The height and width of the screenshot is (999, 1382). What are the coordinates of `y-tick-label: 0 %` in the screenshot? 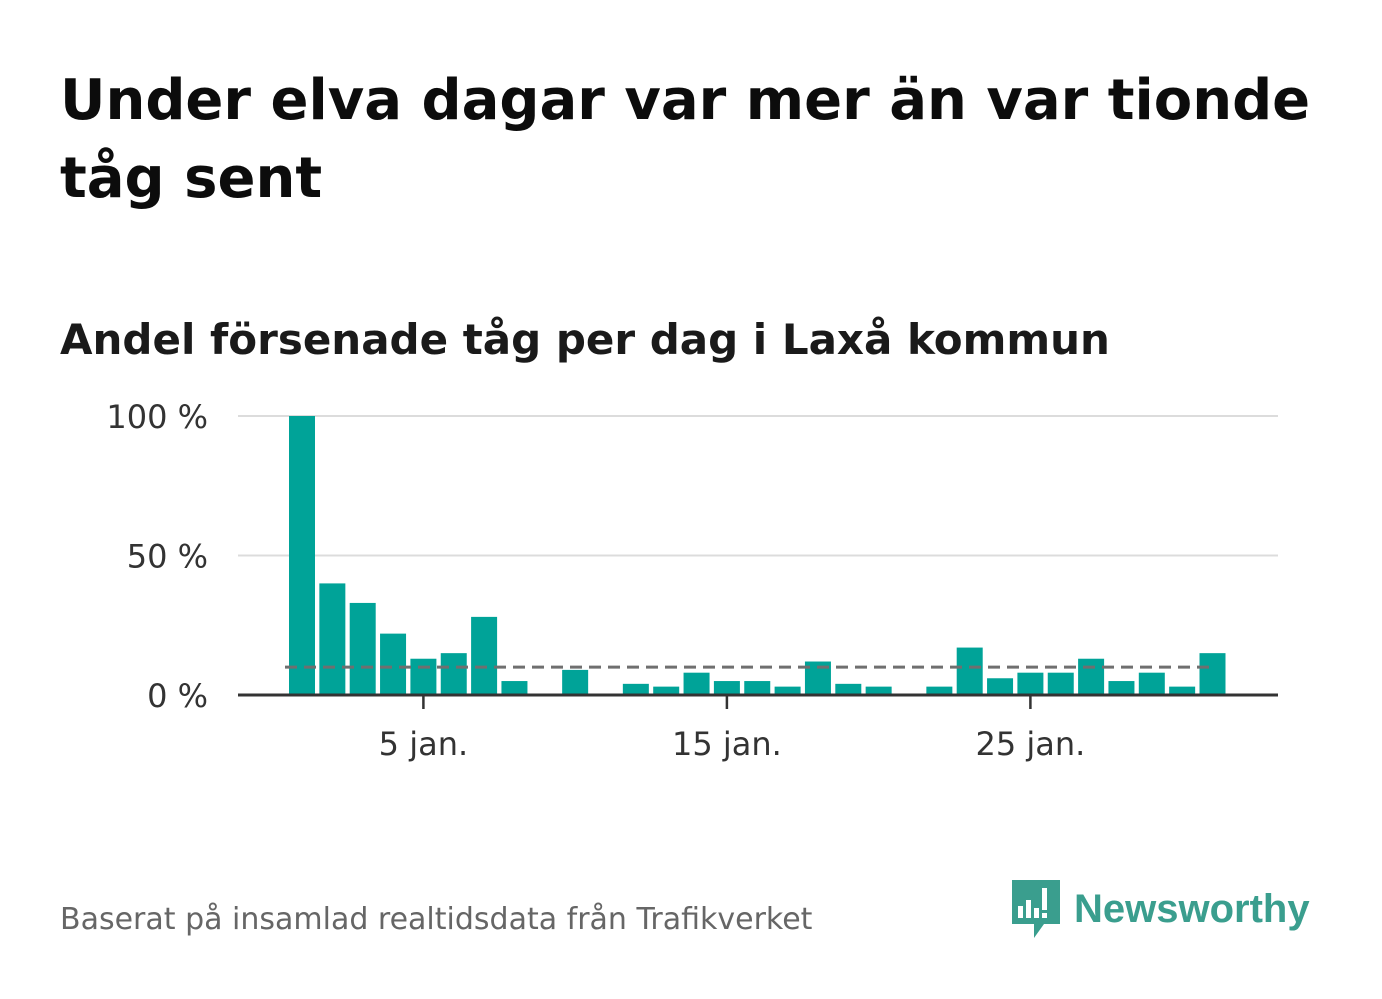 It's located at (177, 696).